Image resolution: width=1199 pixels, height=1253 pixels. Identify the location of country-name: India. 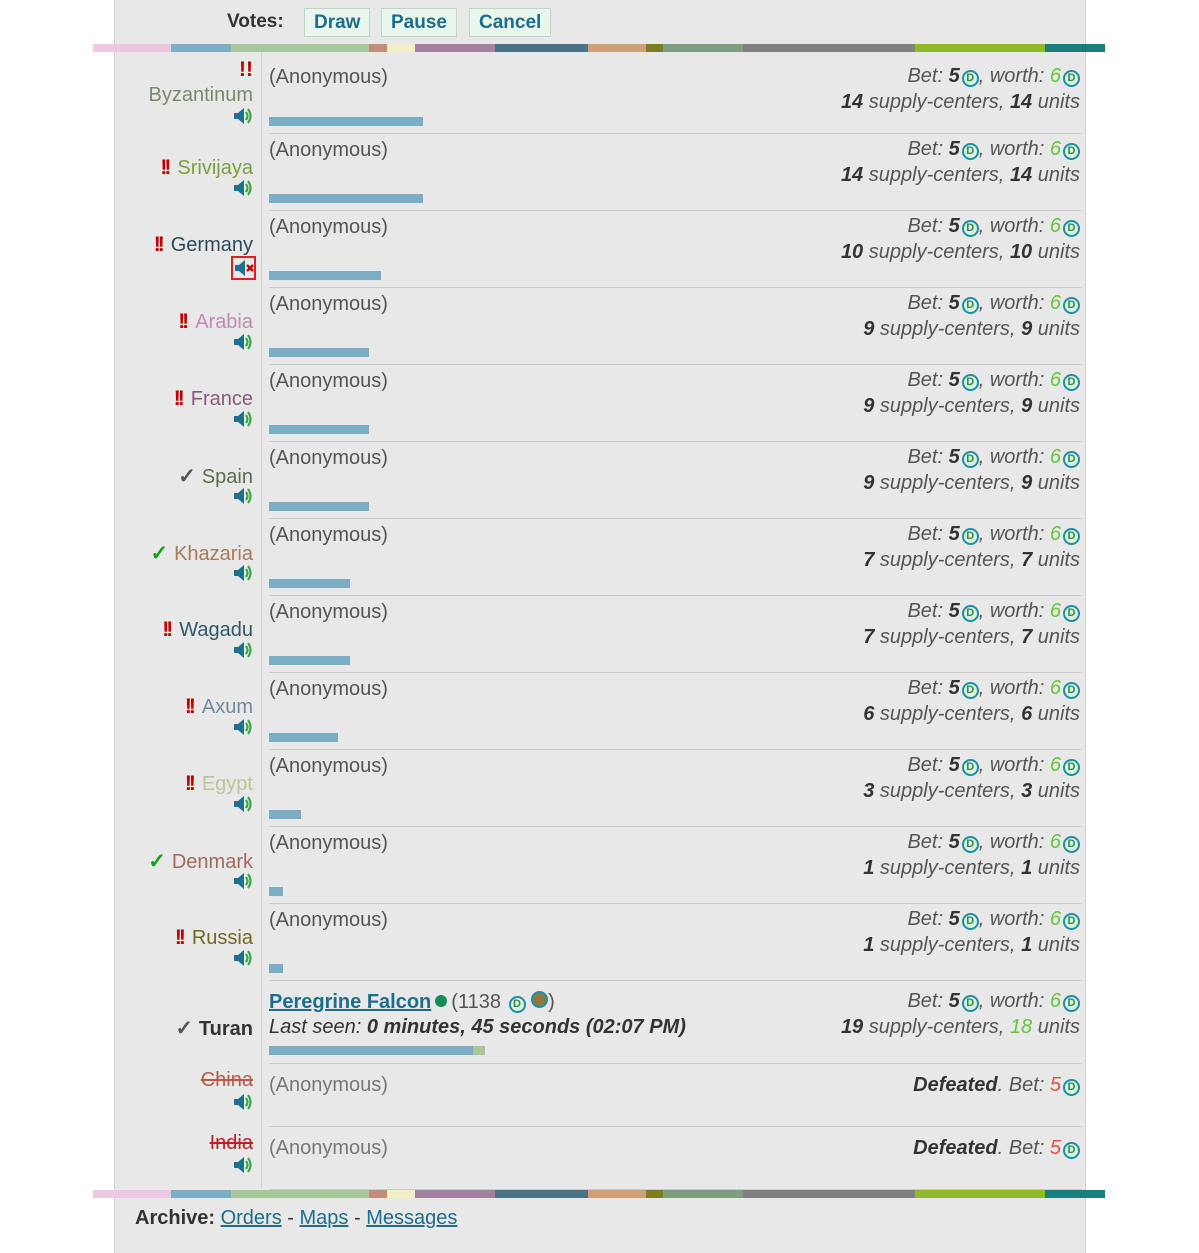
(231, 1143).